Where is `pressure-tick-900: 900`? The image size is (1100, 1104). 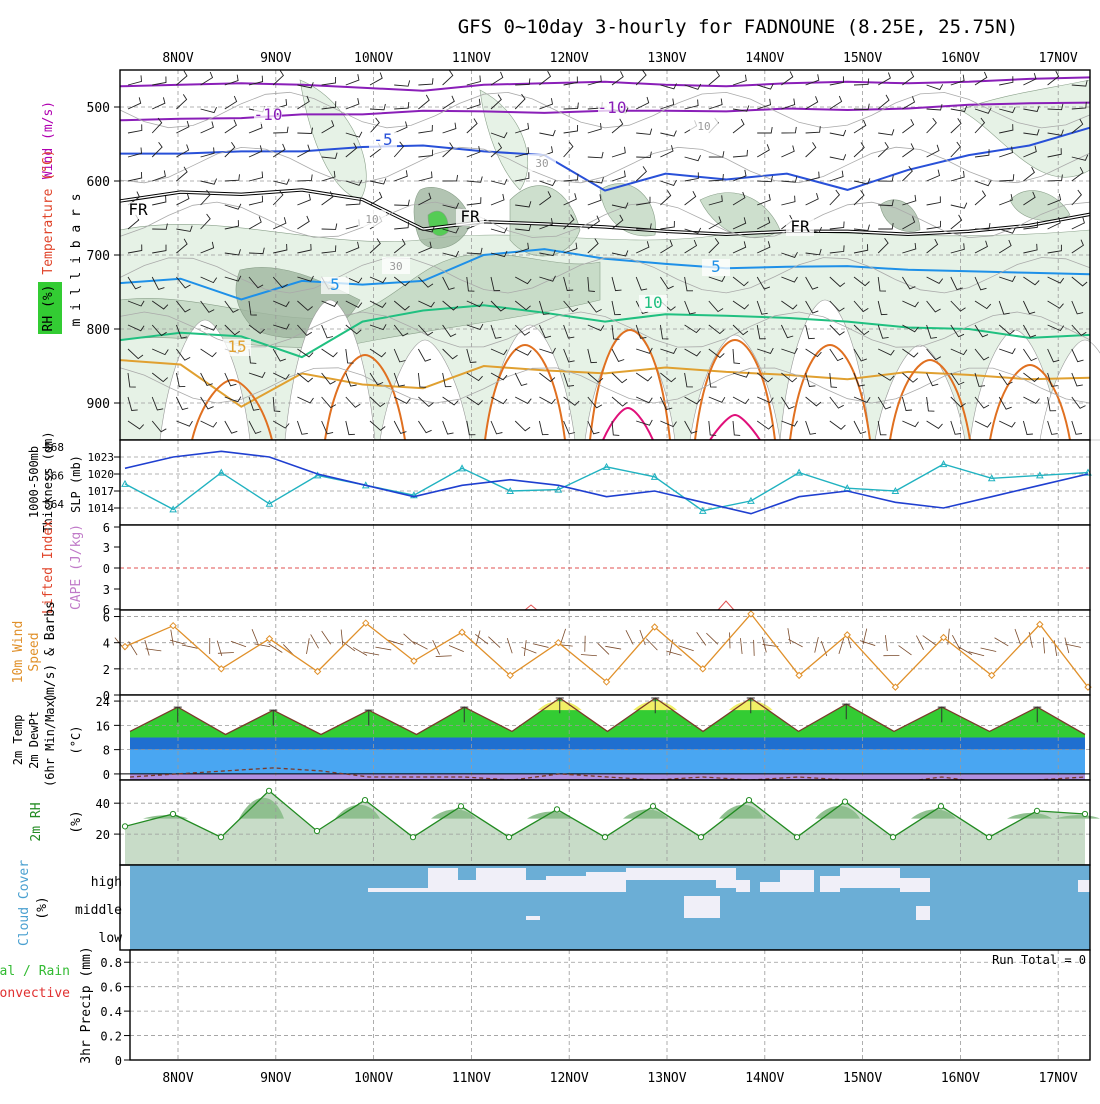 pressure-tick-900: 900 is located at coordinates (98, 404).